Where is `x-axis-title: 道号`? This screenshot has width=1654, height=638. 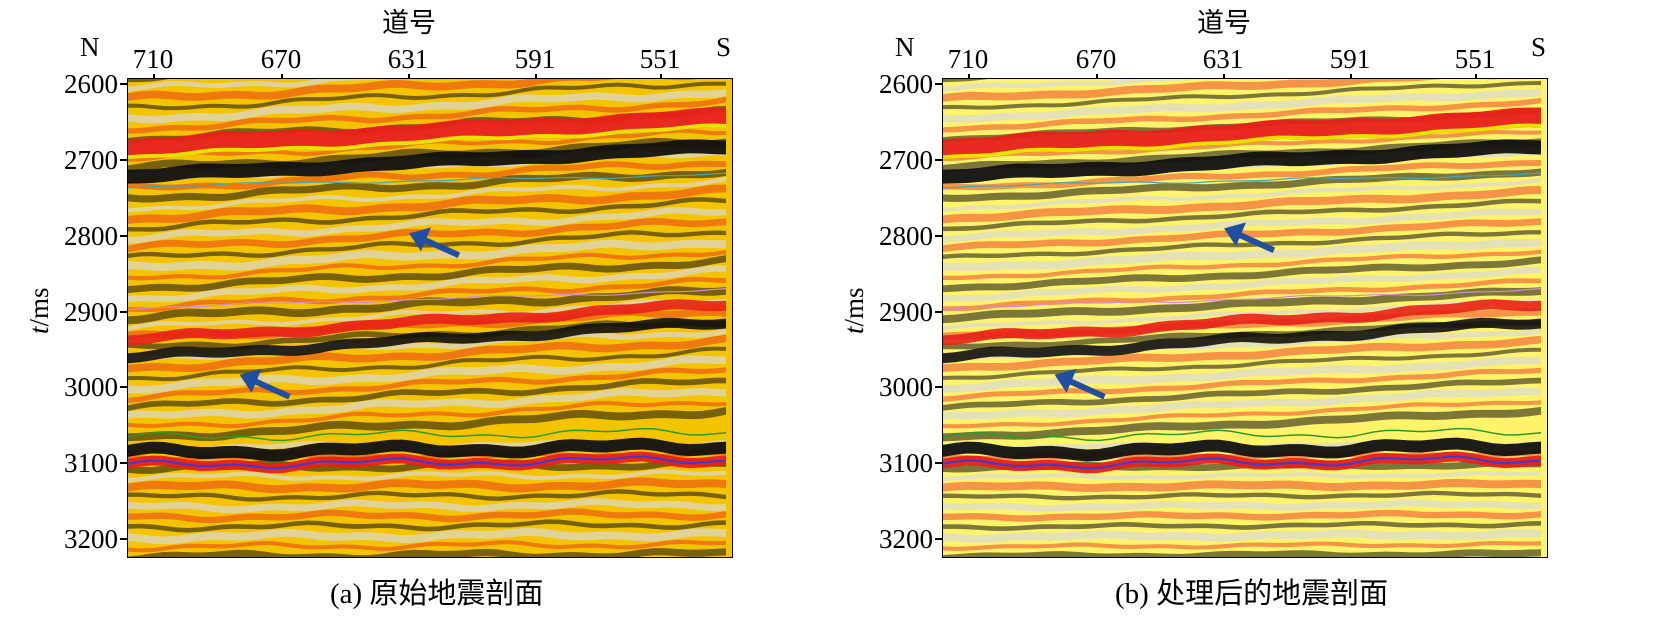 x-axis-title: 道号 is located at coordinates (1224, 23).